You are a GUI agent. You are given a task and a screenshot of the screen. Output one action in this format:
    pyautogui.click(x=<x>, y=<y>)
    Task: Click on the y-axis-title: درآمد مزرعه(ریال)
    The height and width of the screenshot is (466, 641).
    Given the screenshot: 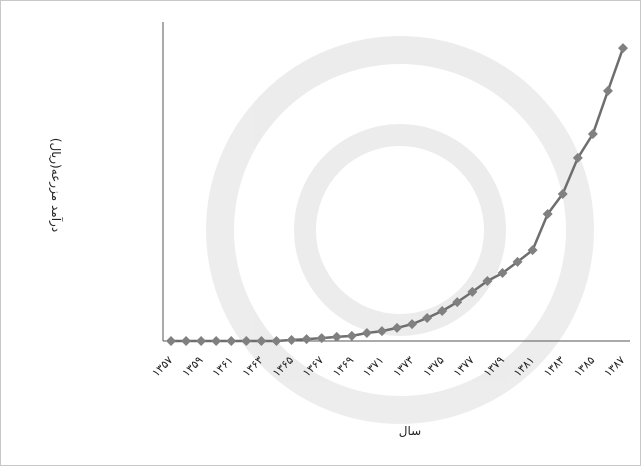 What is the action you would take?
    pyautogui.click(x=56, y=185)
    